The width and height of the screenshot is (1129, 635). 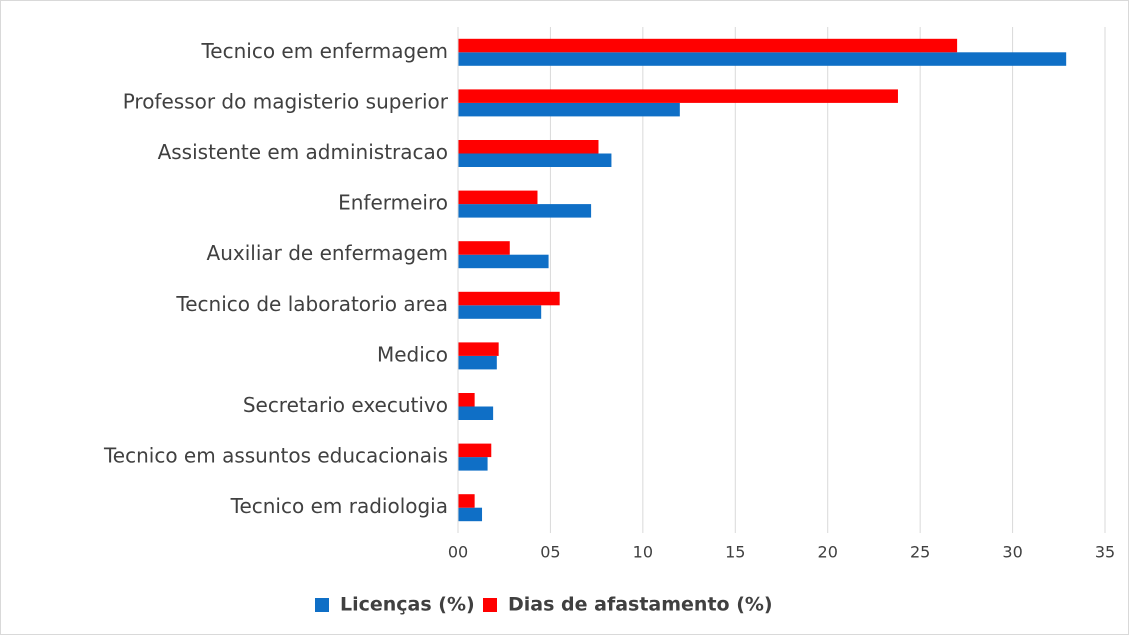 What do you see at coordinates (339, 506) in the screenshot?
I see `category-label: Tecnico em radiologia` at bounding box center [339, 506].